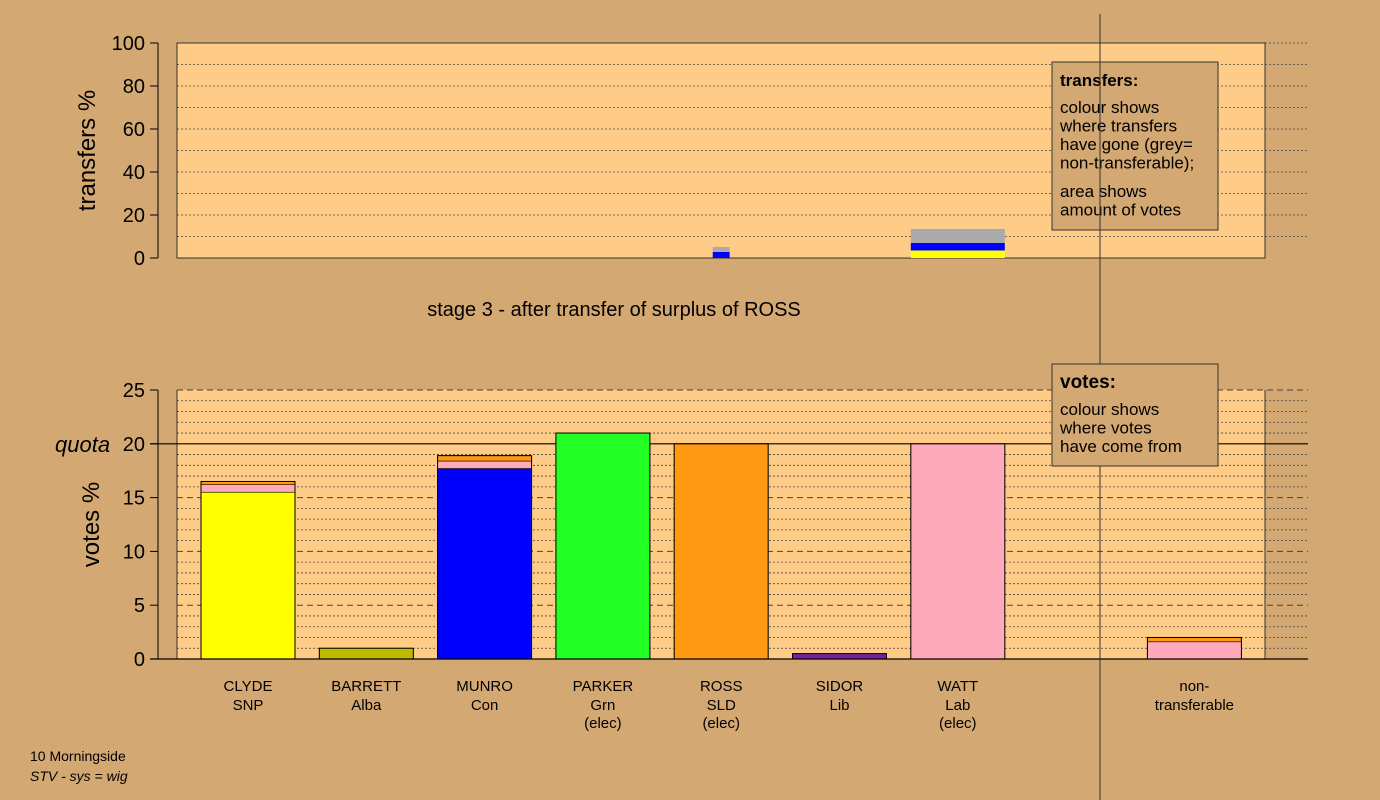  Describe the element at coordinates (839, 705) in the screenshot. I see `category-party-label: Lib` at that location.